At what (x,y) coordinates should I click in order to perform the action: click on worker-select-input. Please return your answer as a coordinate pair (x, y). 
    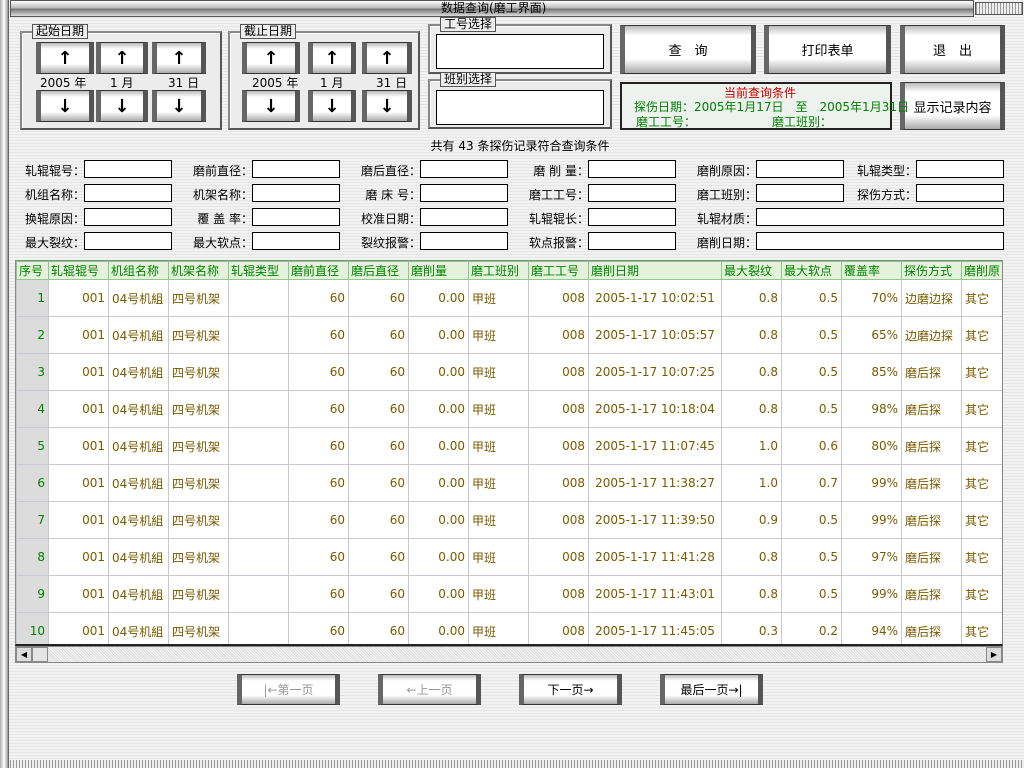
    Looking at the image, I should click on (520, 51).